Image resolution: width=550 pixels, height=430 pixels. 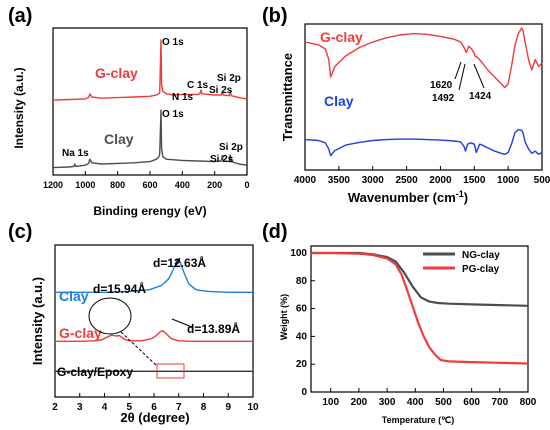 What do you see at coordinates (246, 185) in the screenshot?
I see `x-tick-label-a-6: 0` at bounding box center [246, 185].